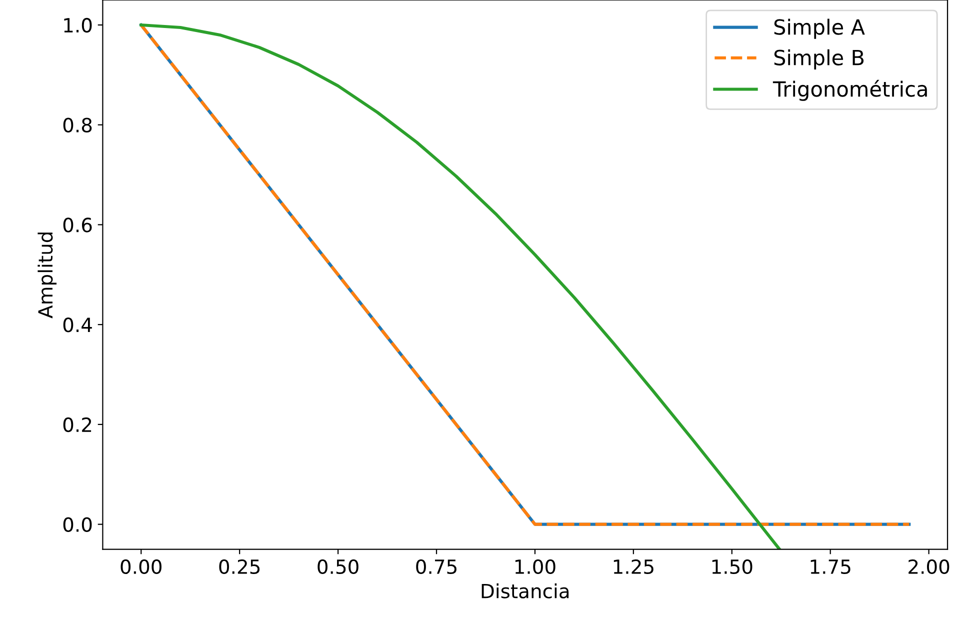  Describe the element at coordinates (830, 567) in the screenshot. I see `x-tick-label: 1.75` at that location.